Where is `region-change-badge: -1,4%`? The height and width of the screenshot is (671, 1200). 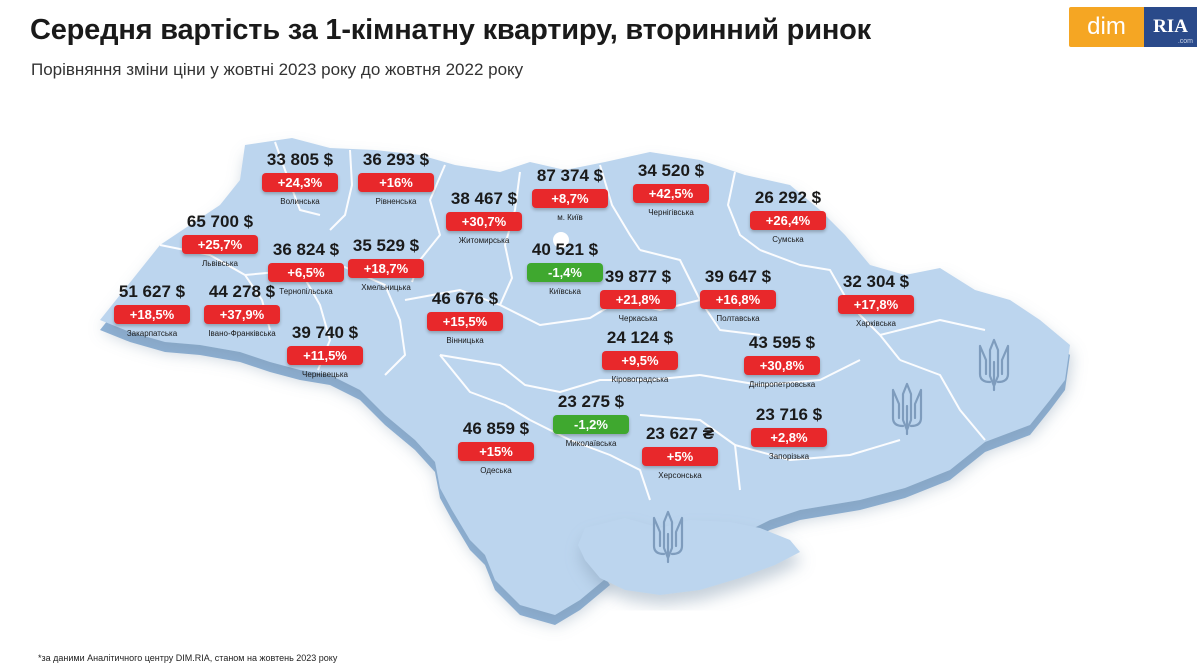
region-change-badge: -1,4% is located at coordinates (565, 272).